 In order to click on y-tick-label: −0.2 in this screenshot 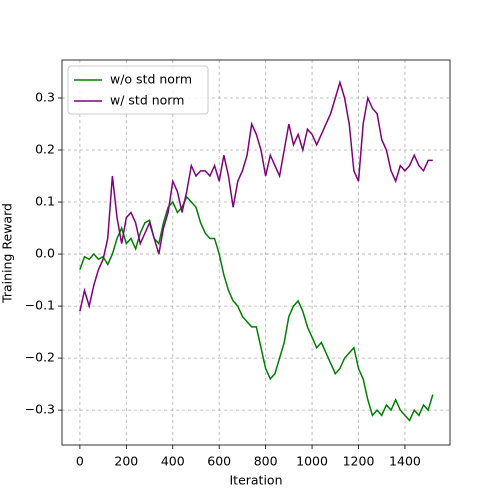, I will do `click(40, 357)`.